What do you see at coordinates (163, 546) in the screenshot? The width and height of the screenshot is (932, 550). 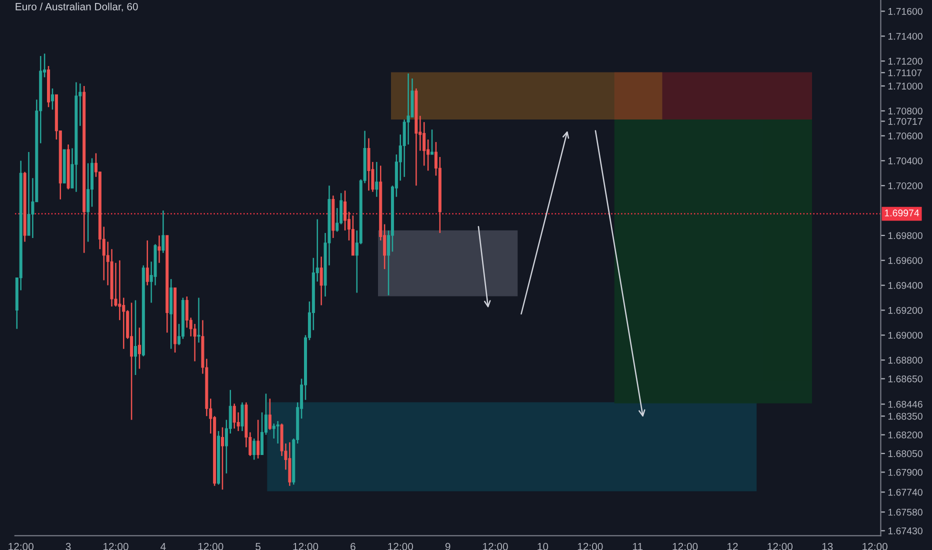 I see `x-tick-label: 4` at bounding box center [163, 546].